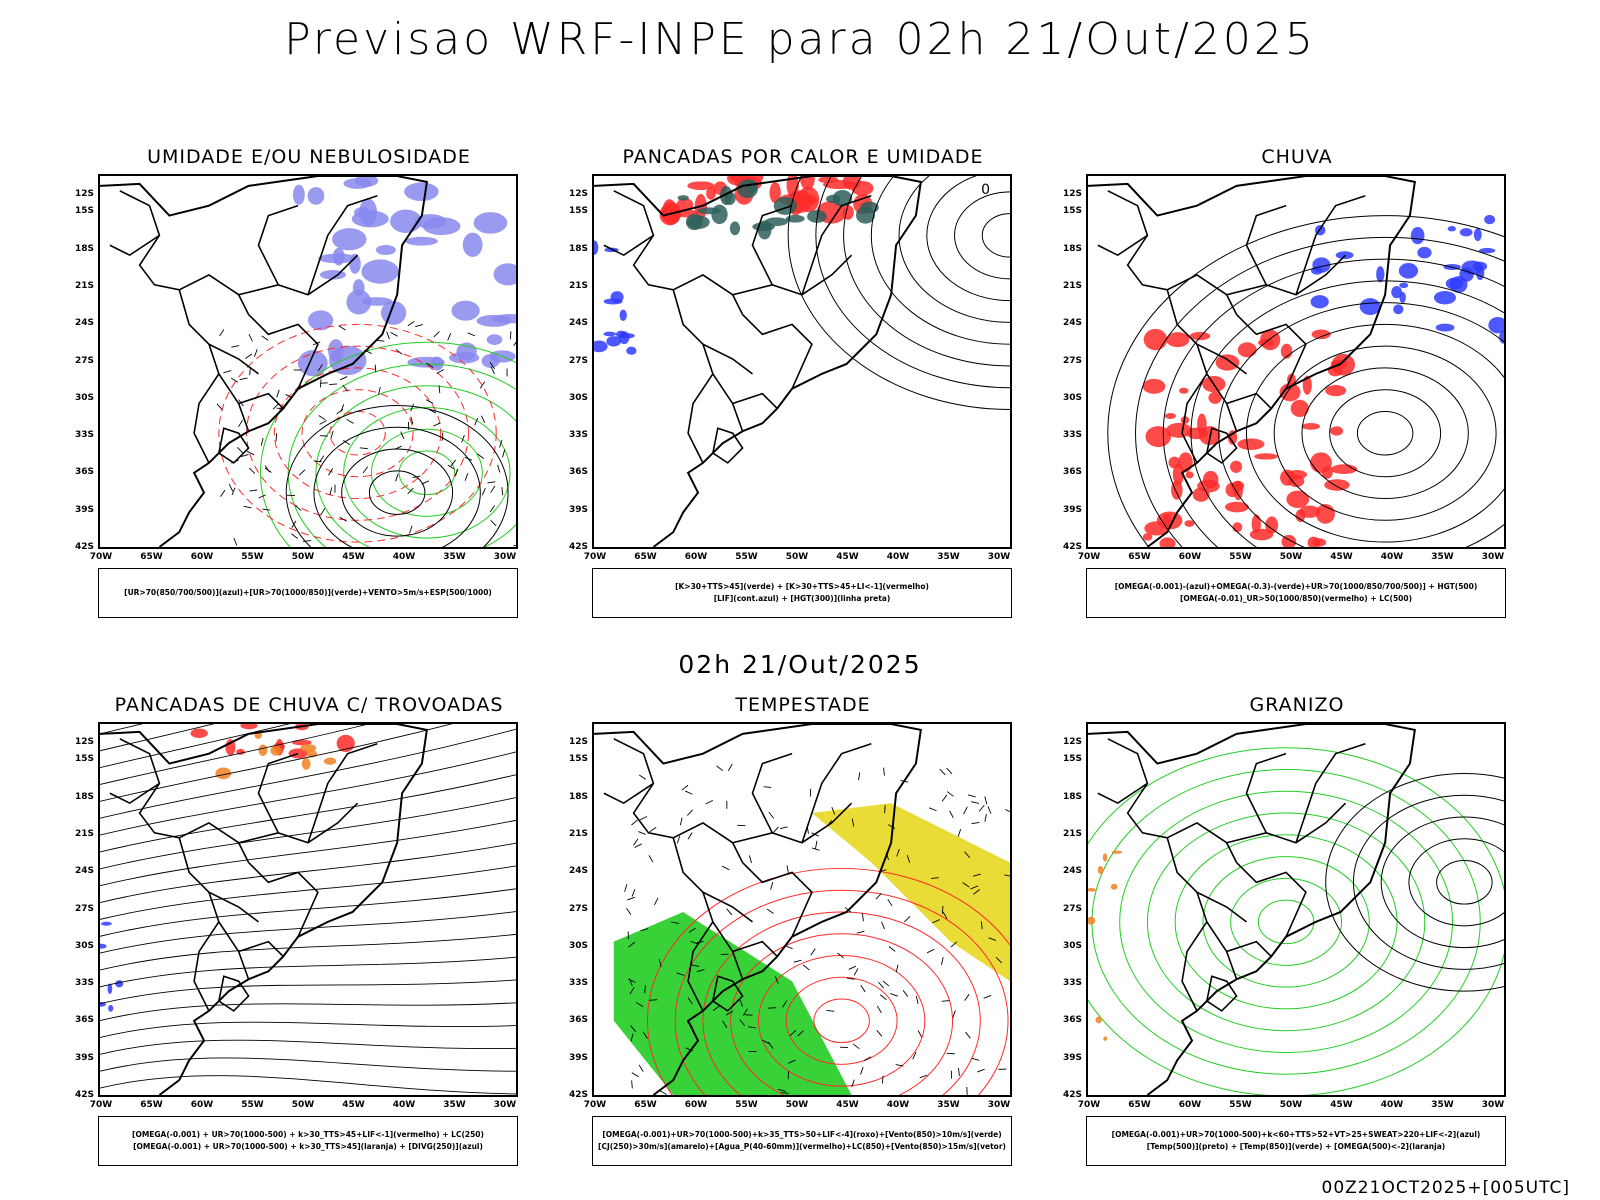 The width and height of the screenshot is (1600, 1200). Describe the element at coordinates (800, 39) in the screenshot. I see `main-title: Previsao WRF-INPE para 02h 21/Out/2025` at that location.